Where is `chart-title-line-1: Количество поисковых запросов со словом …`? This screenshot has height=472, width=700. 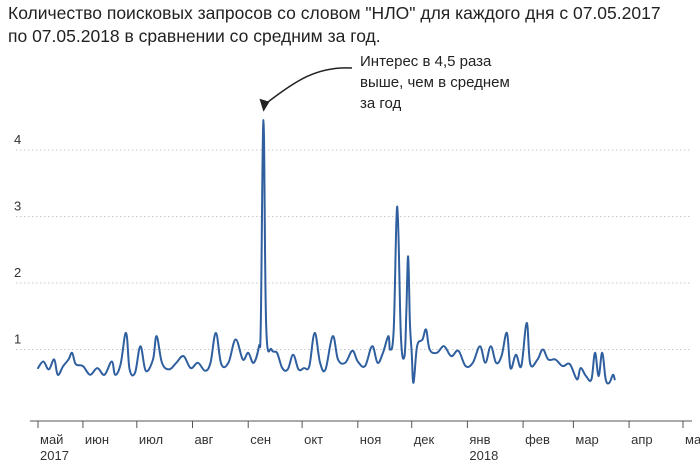 chart-title-line-1: Количество поисковых запросов со словом … is located at coordinates (334, 13).